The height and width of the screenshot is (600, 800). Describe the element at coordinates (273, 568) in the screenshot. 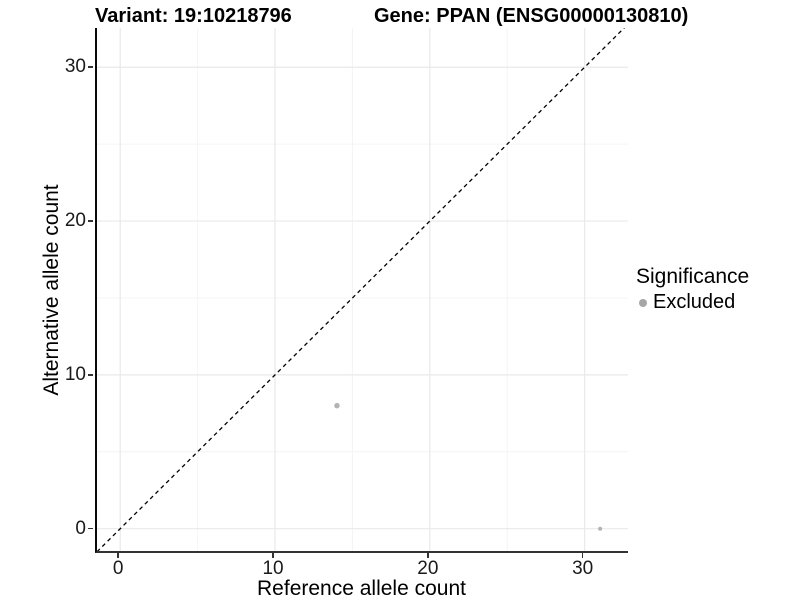

I see `x-tick-label: 10` at that location.